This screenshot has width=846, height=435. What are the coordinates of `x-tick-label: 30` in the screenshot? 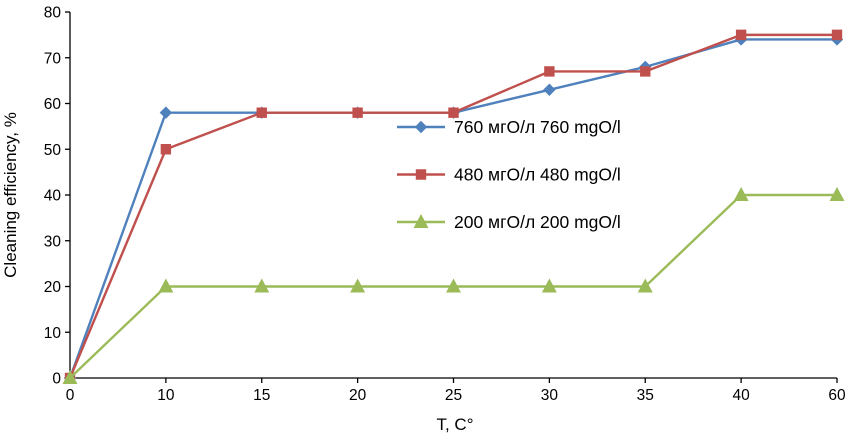 It's located at (550, 395).